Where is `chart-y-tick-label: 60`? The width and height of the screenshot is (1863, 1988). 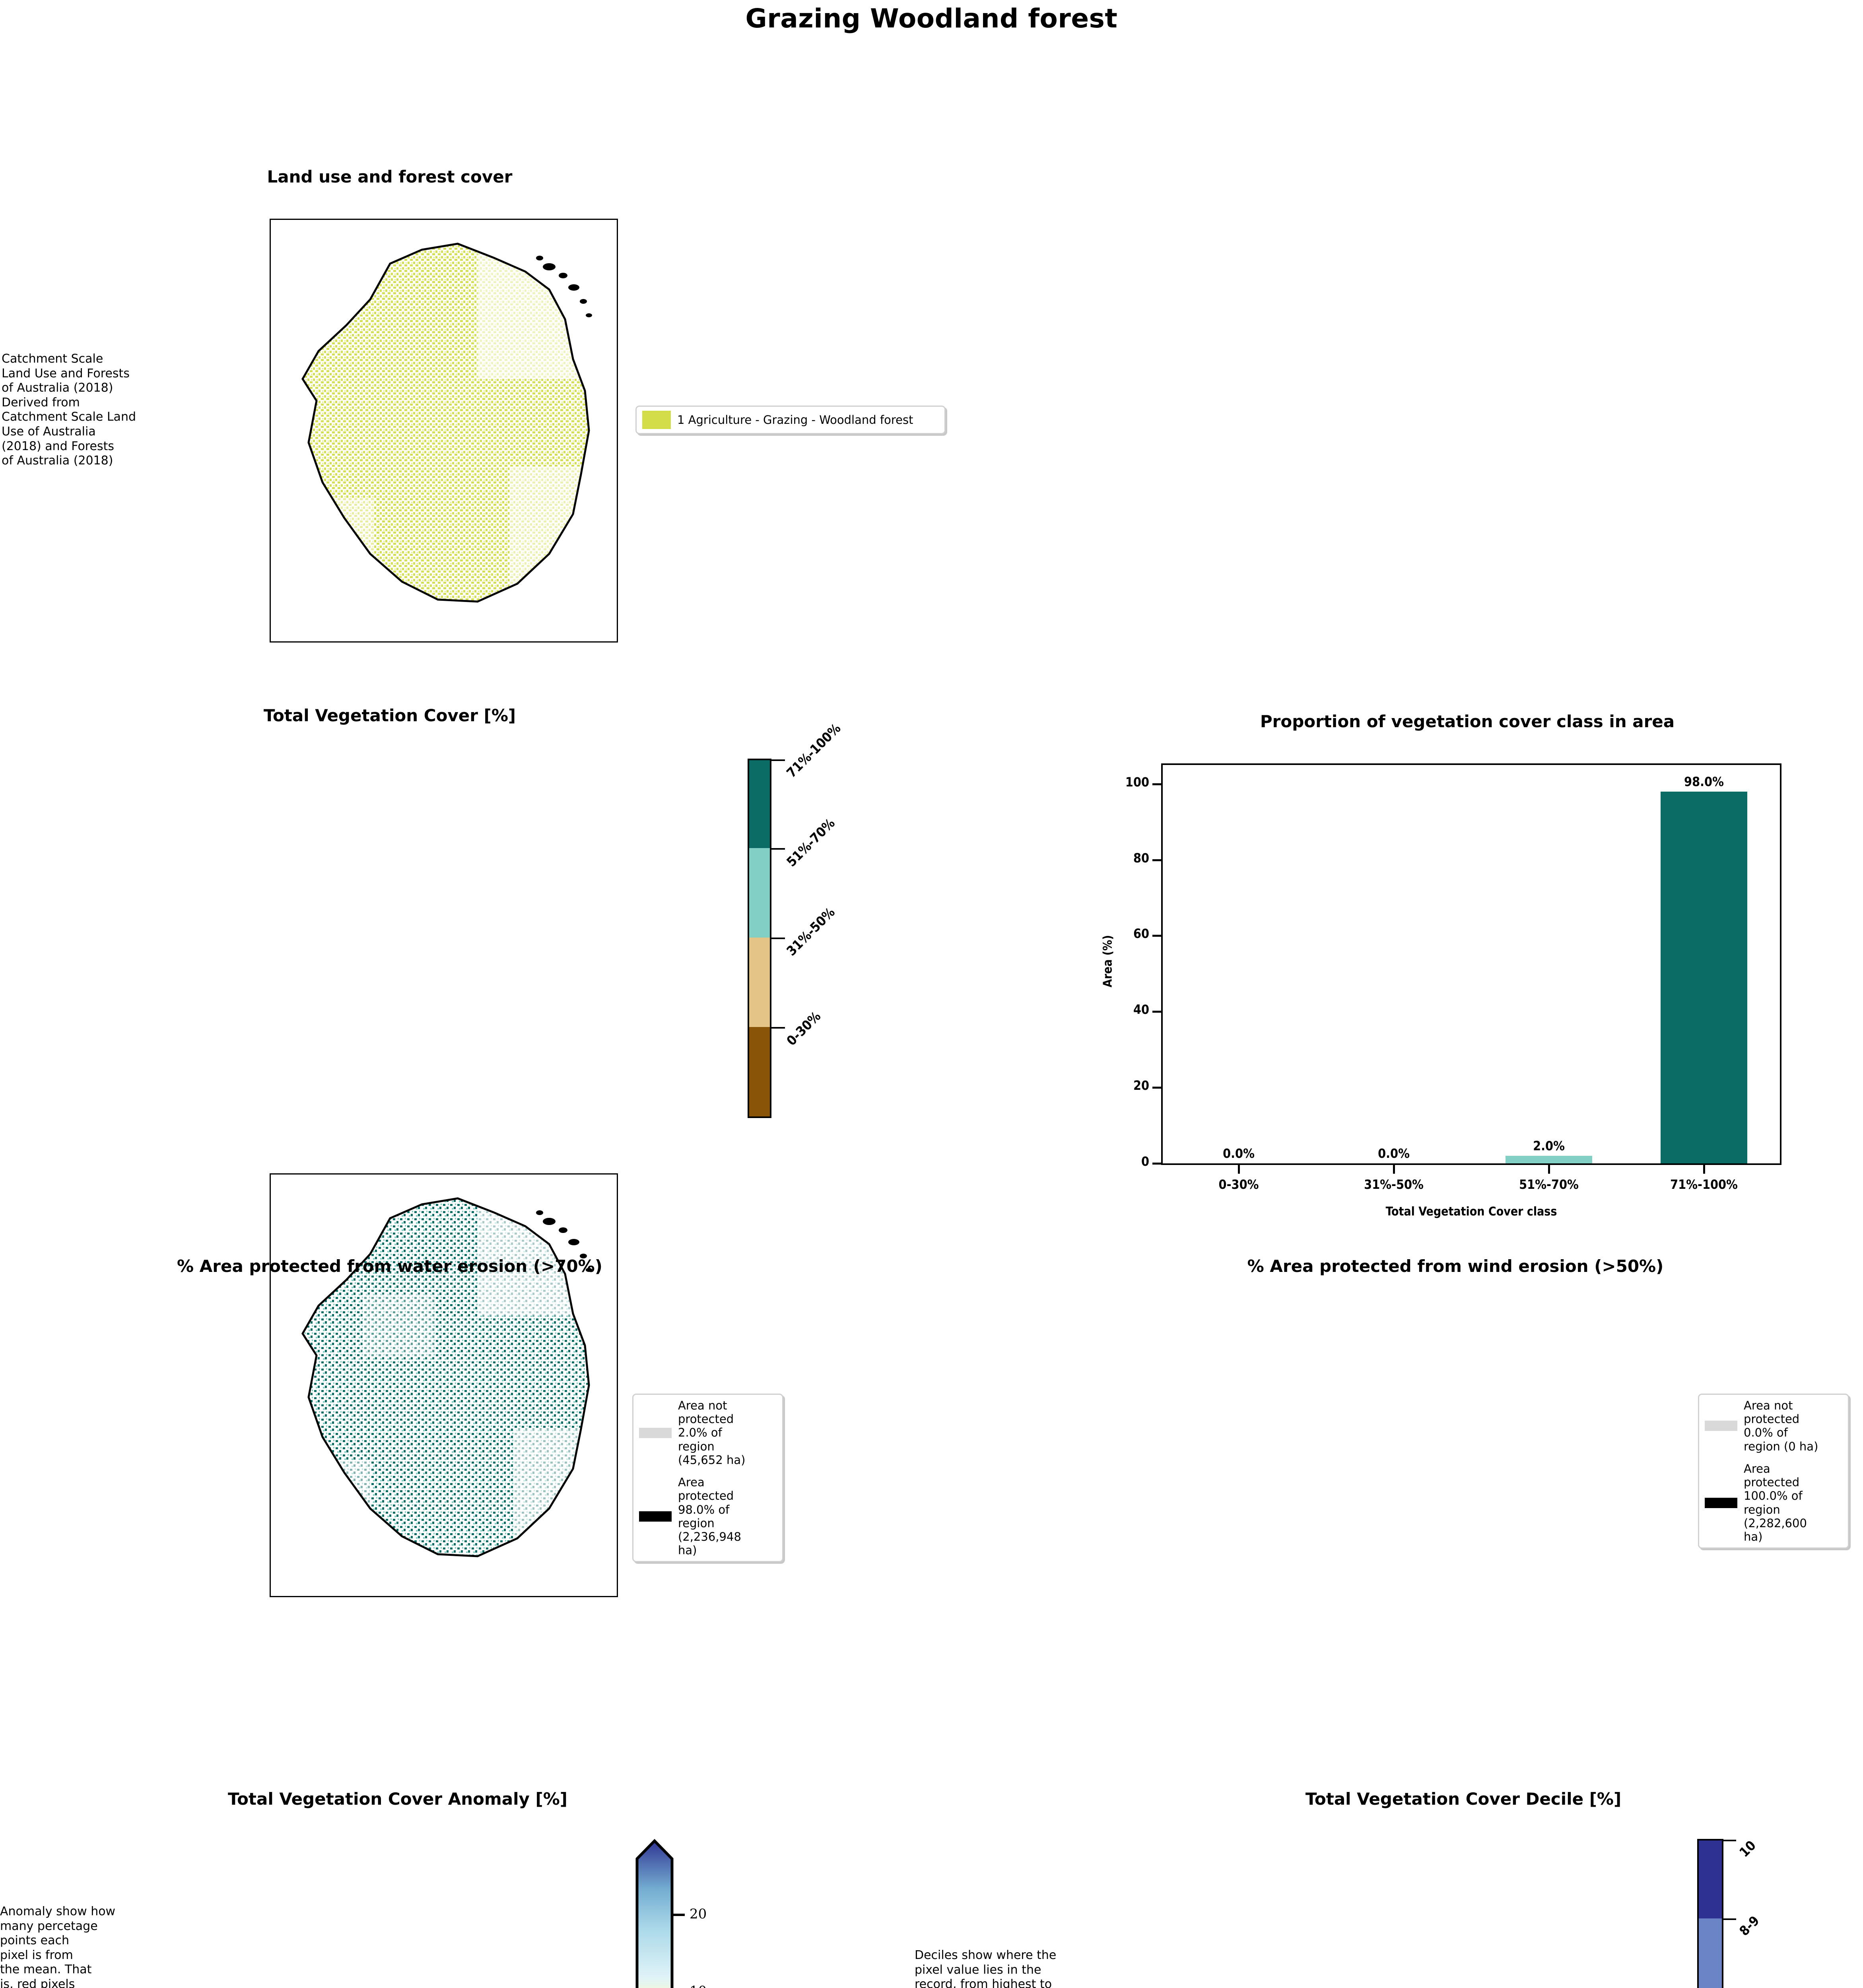
chart-y-tick-label: 60 is located at coordinates (1141, 934).